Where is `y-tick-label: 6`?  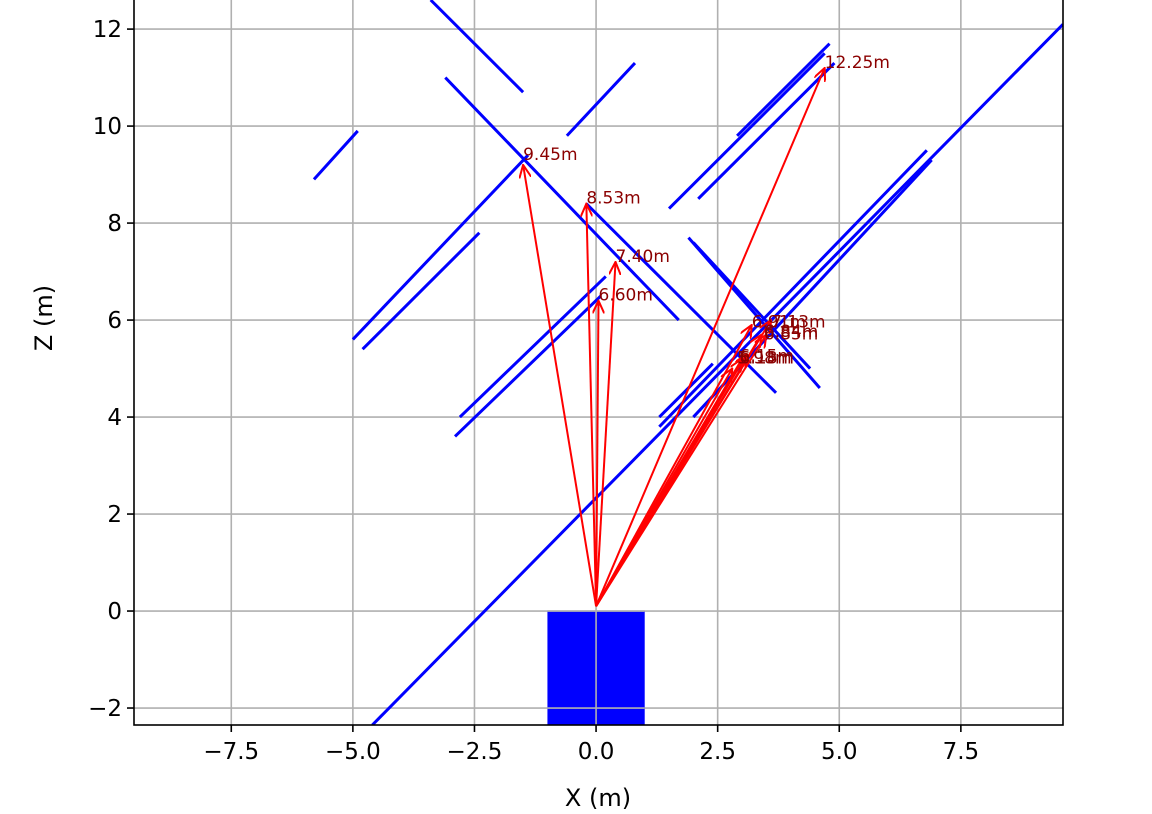 y-tick-label: 6 is located at coordinates (114, 321).